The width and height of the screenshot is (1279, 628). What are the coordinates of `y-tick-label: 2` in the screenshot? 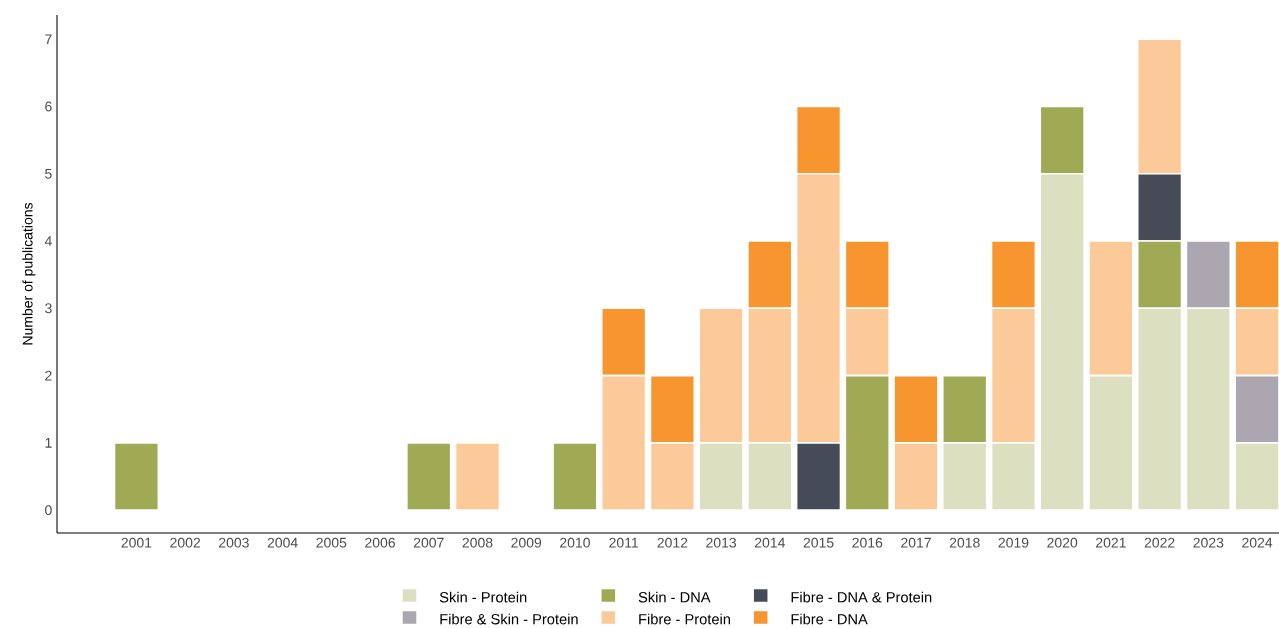 It's located at (48, 375).